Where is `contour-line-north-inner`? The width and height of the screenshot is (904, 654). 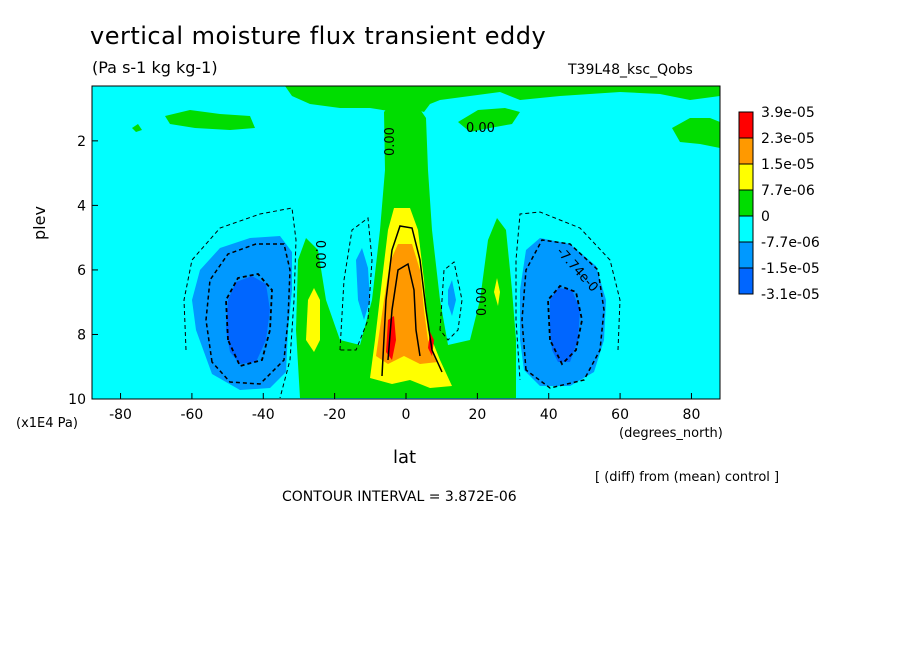
contour-line-north-inner is located at coordinates (565, 325).